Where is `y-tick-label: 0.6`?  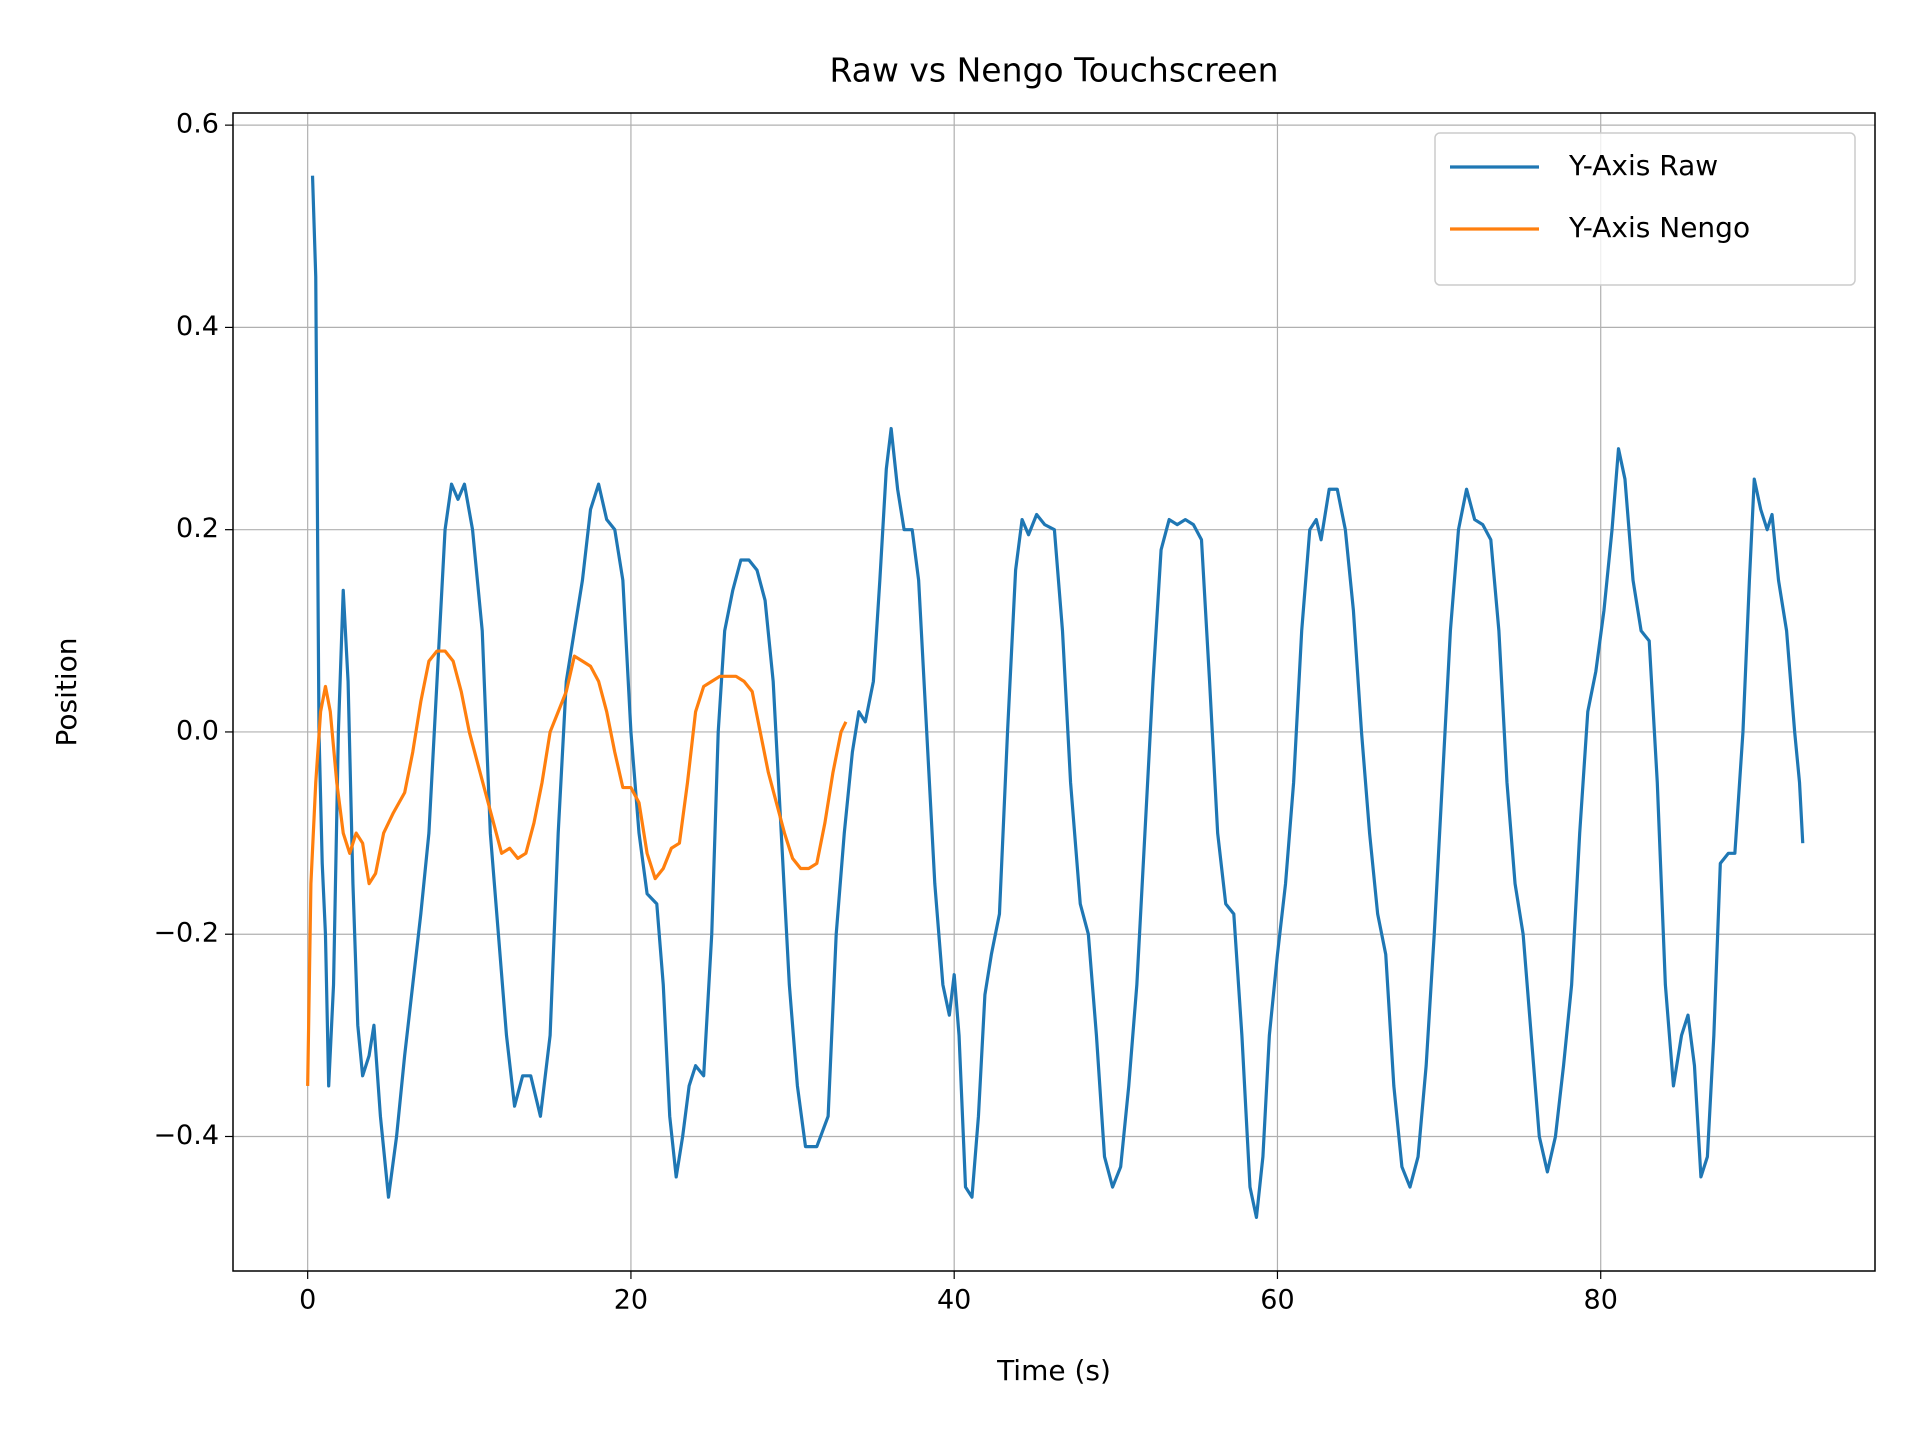 y-tick-label: 0.6 is located at coordinates (197, 124).